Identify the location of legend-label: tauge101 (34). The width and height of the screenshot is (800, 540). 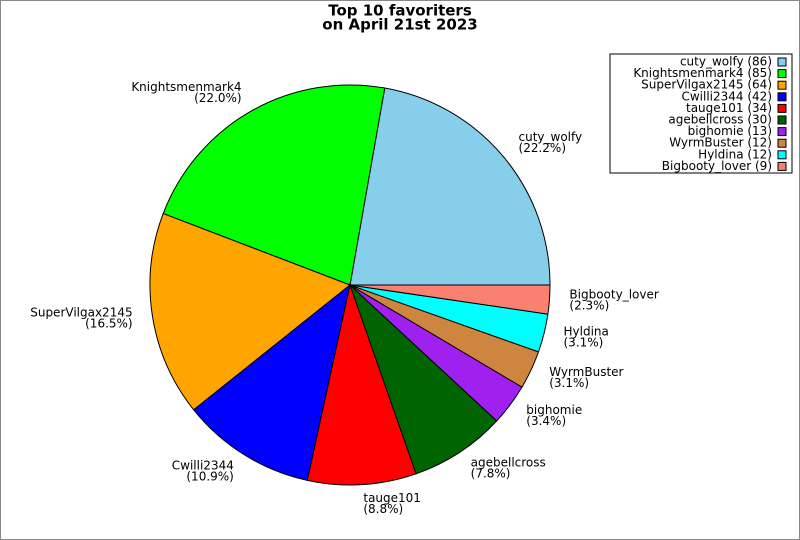
(729, 108).